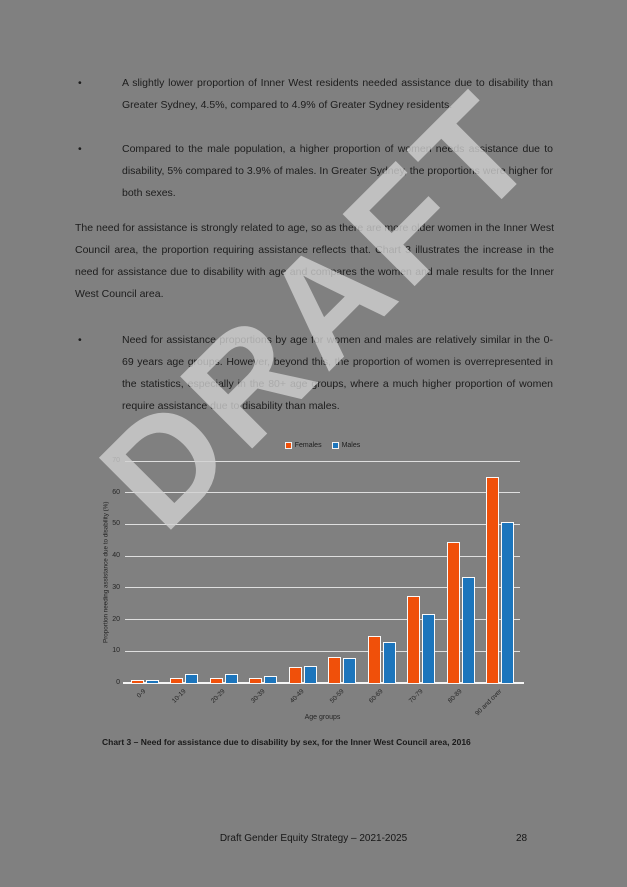 The image size is (627, 887). What do you see at coordinates (116, 556) in the screenshot?
I see `y-axis-tick-label: 40` at bounding box center [116, 556].